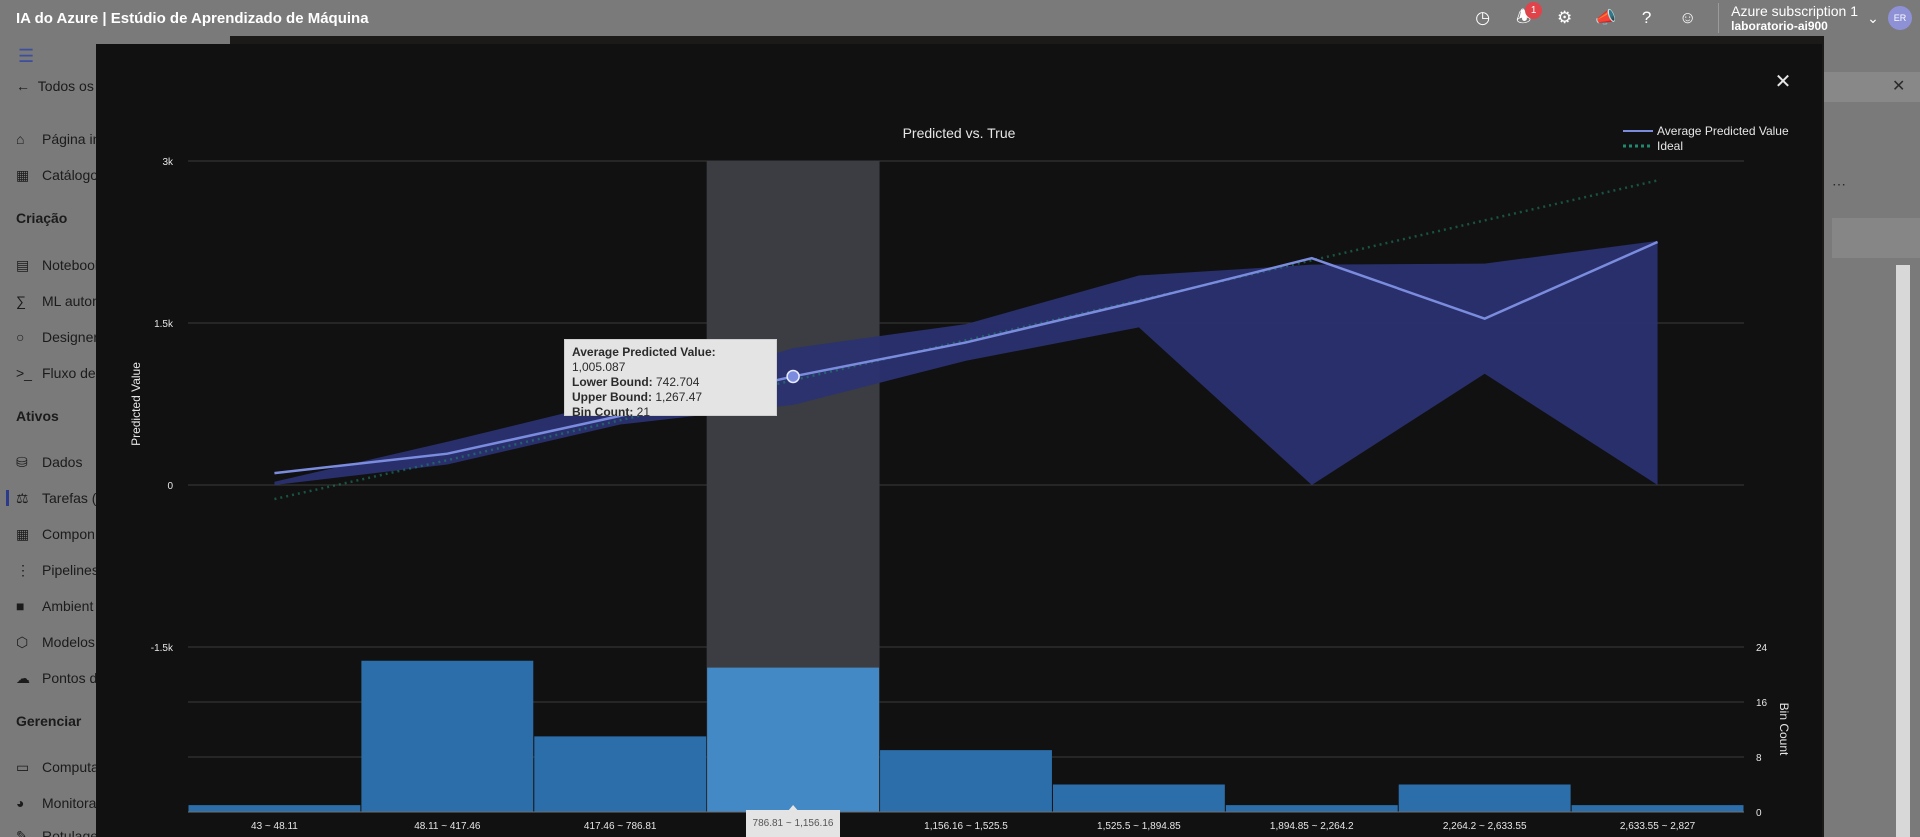 This screenshot has height=837, width=1920. What do you see at coordinates (1565, 17) in the screenshot?
I see `settings-gear-icon: ⚙` at bounding box center [1565, 17].